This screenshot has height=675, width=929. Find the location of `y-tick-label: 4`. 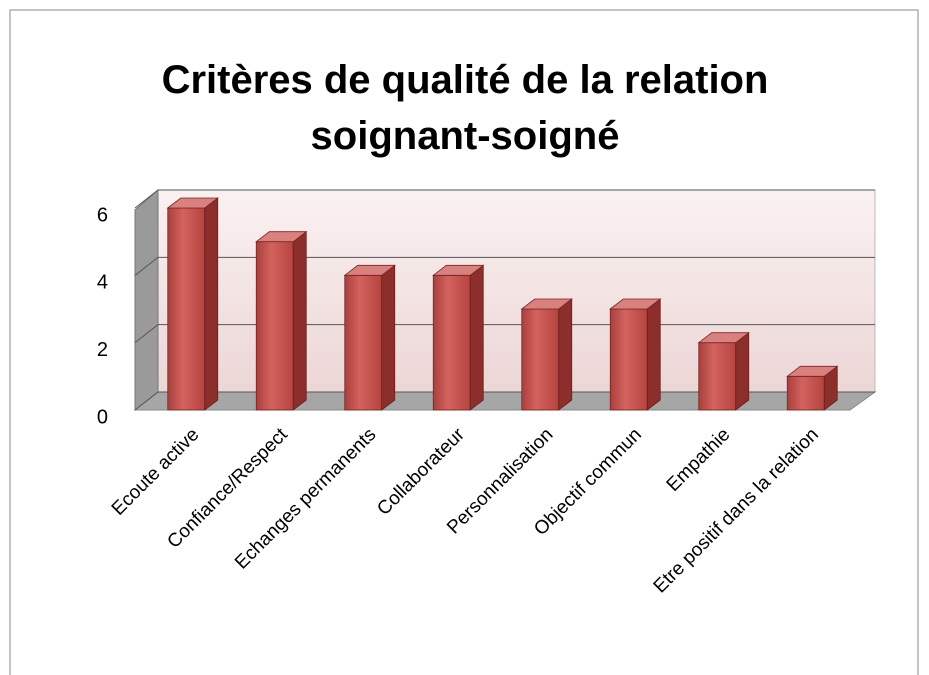

y-tick-label: 4 is located at coordinates (102, 283).